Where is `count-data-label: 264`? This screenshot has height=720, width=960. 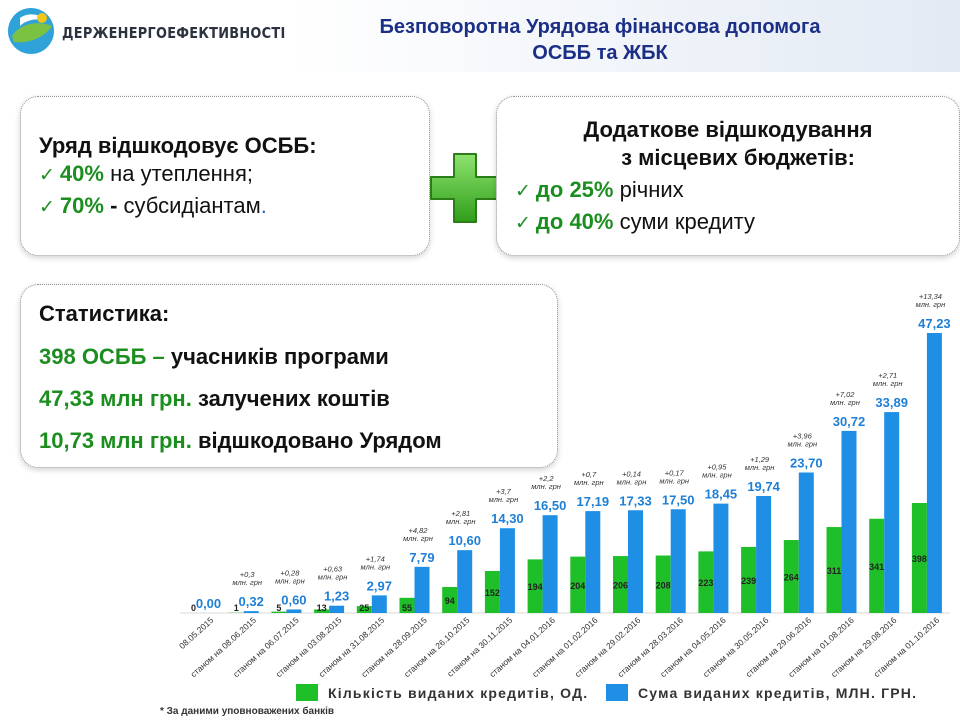 count-data-label: 264 is located at coordinates (791, 578).